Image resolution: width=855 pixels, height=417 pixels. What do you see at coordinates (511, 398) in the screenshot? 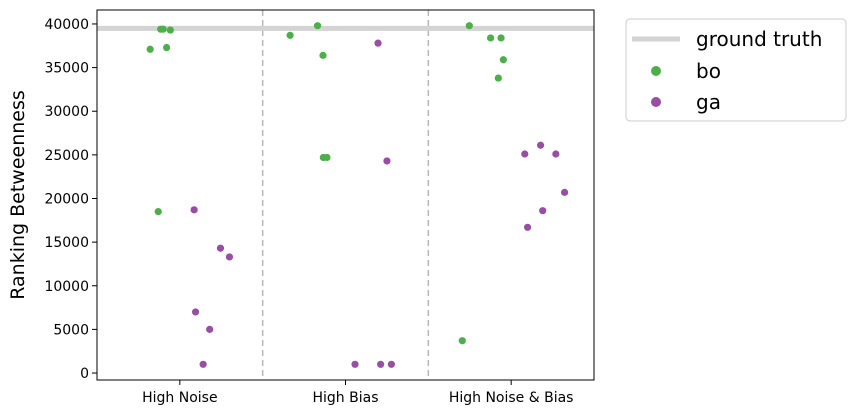
I see `x-tick-label: High Noise & Bias` at bounding box center [511, 398].